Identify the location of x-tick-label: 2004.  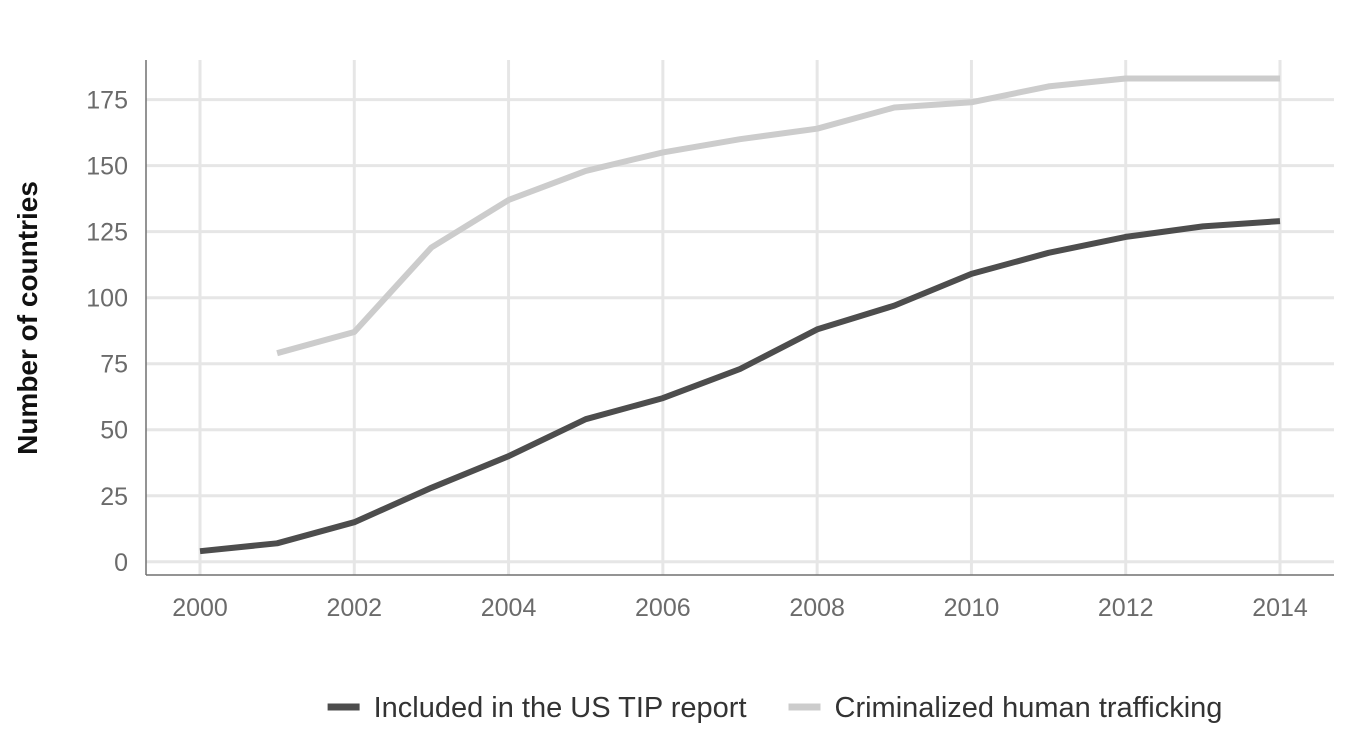
(509, 608).